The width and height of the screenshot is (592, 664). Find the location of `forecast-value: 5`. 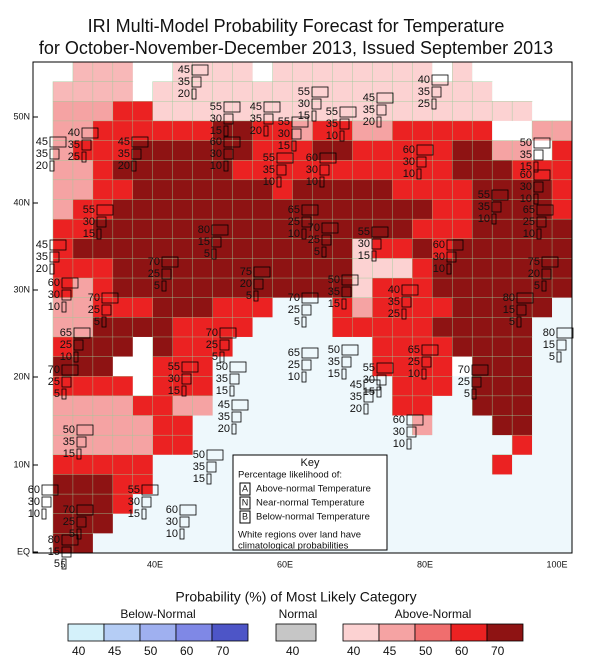

forecast-value: 5 is located at coordinates (297, 322).